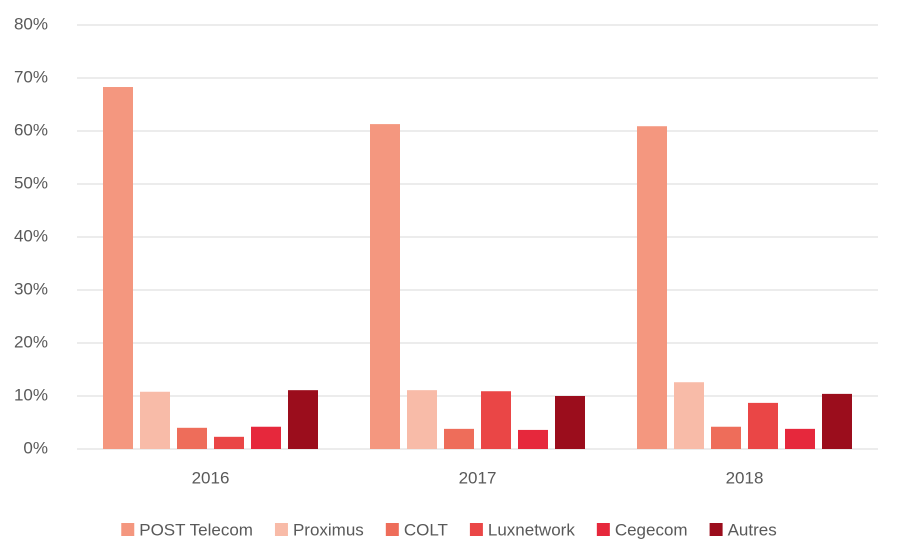  Describe the element at coordinates (328, 529) in the screenshot. I see `legend-label: Proximus` at that location.